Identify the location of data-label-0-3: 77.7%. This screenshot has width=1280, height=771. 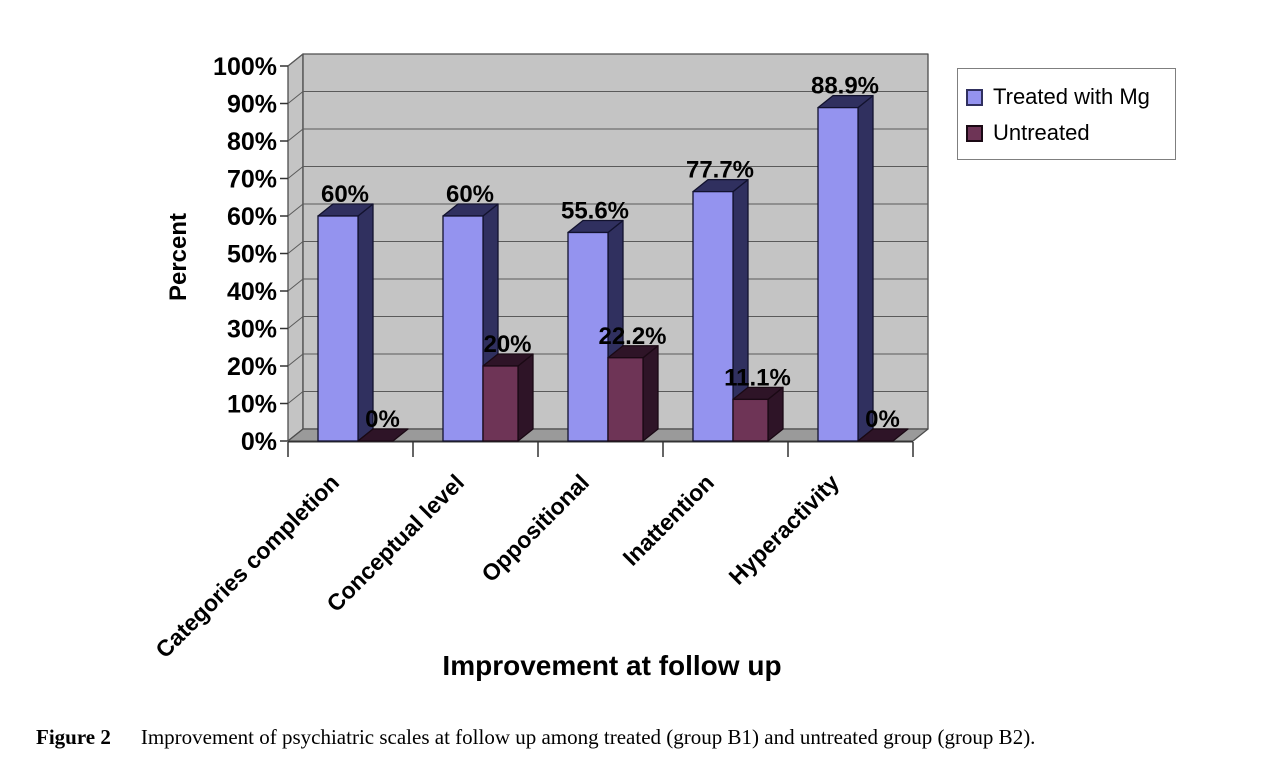
(720, 170).